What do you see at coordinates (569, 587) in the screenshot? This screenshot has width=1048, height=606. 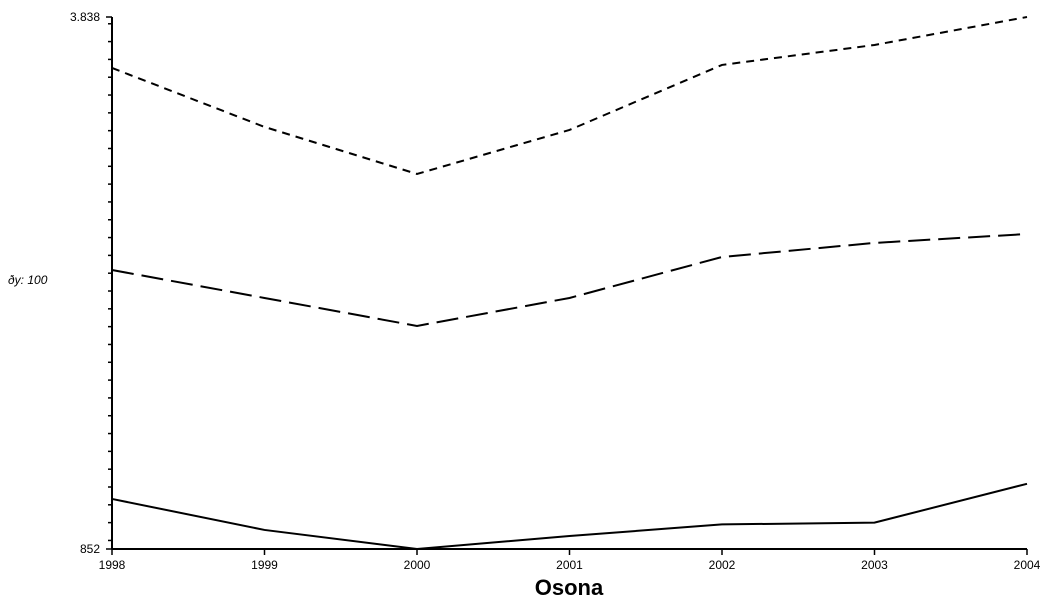 I see `chart-title: Osona` at bounding box center [569, 587].